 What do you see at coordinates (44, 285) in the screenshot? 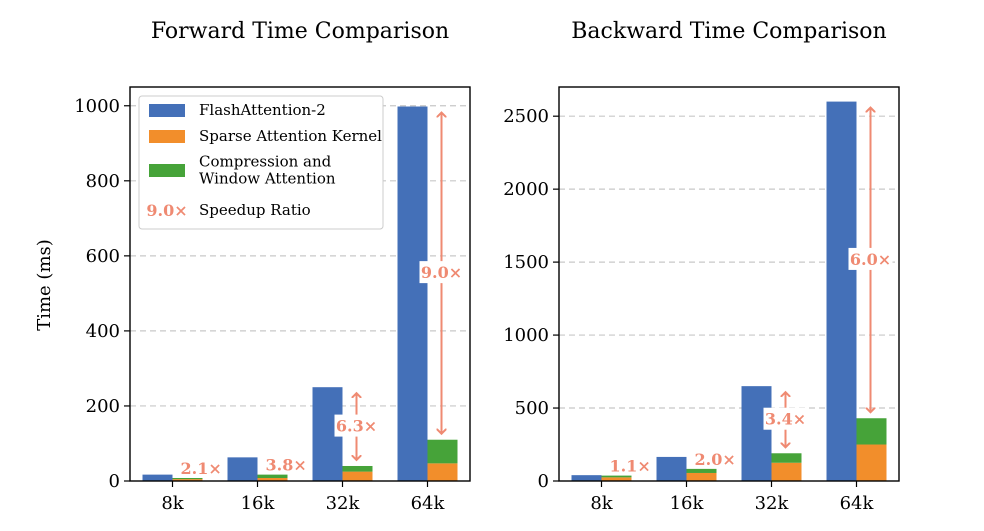
I see `forward-y-axis-label: Time (ms)` at bounding box center [44, 285].